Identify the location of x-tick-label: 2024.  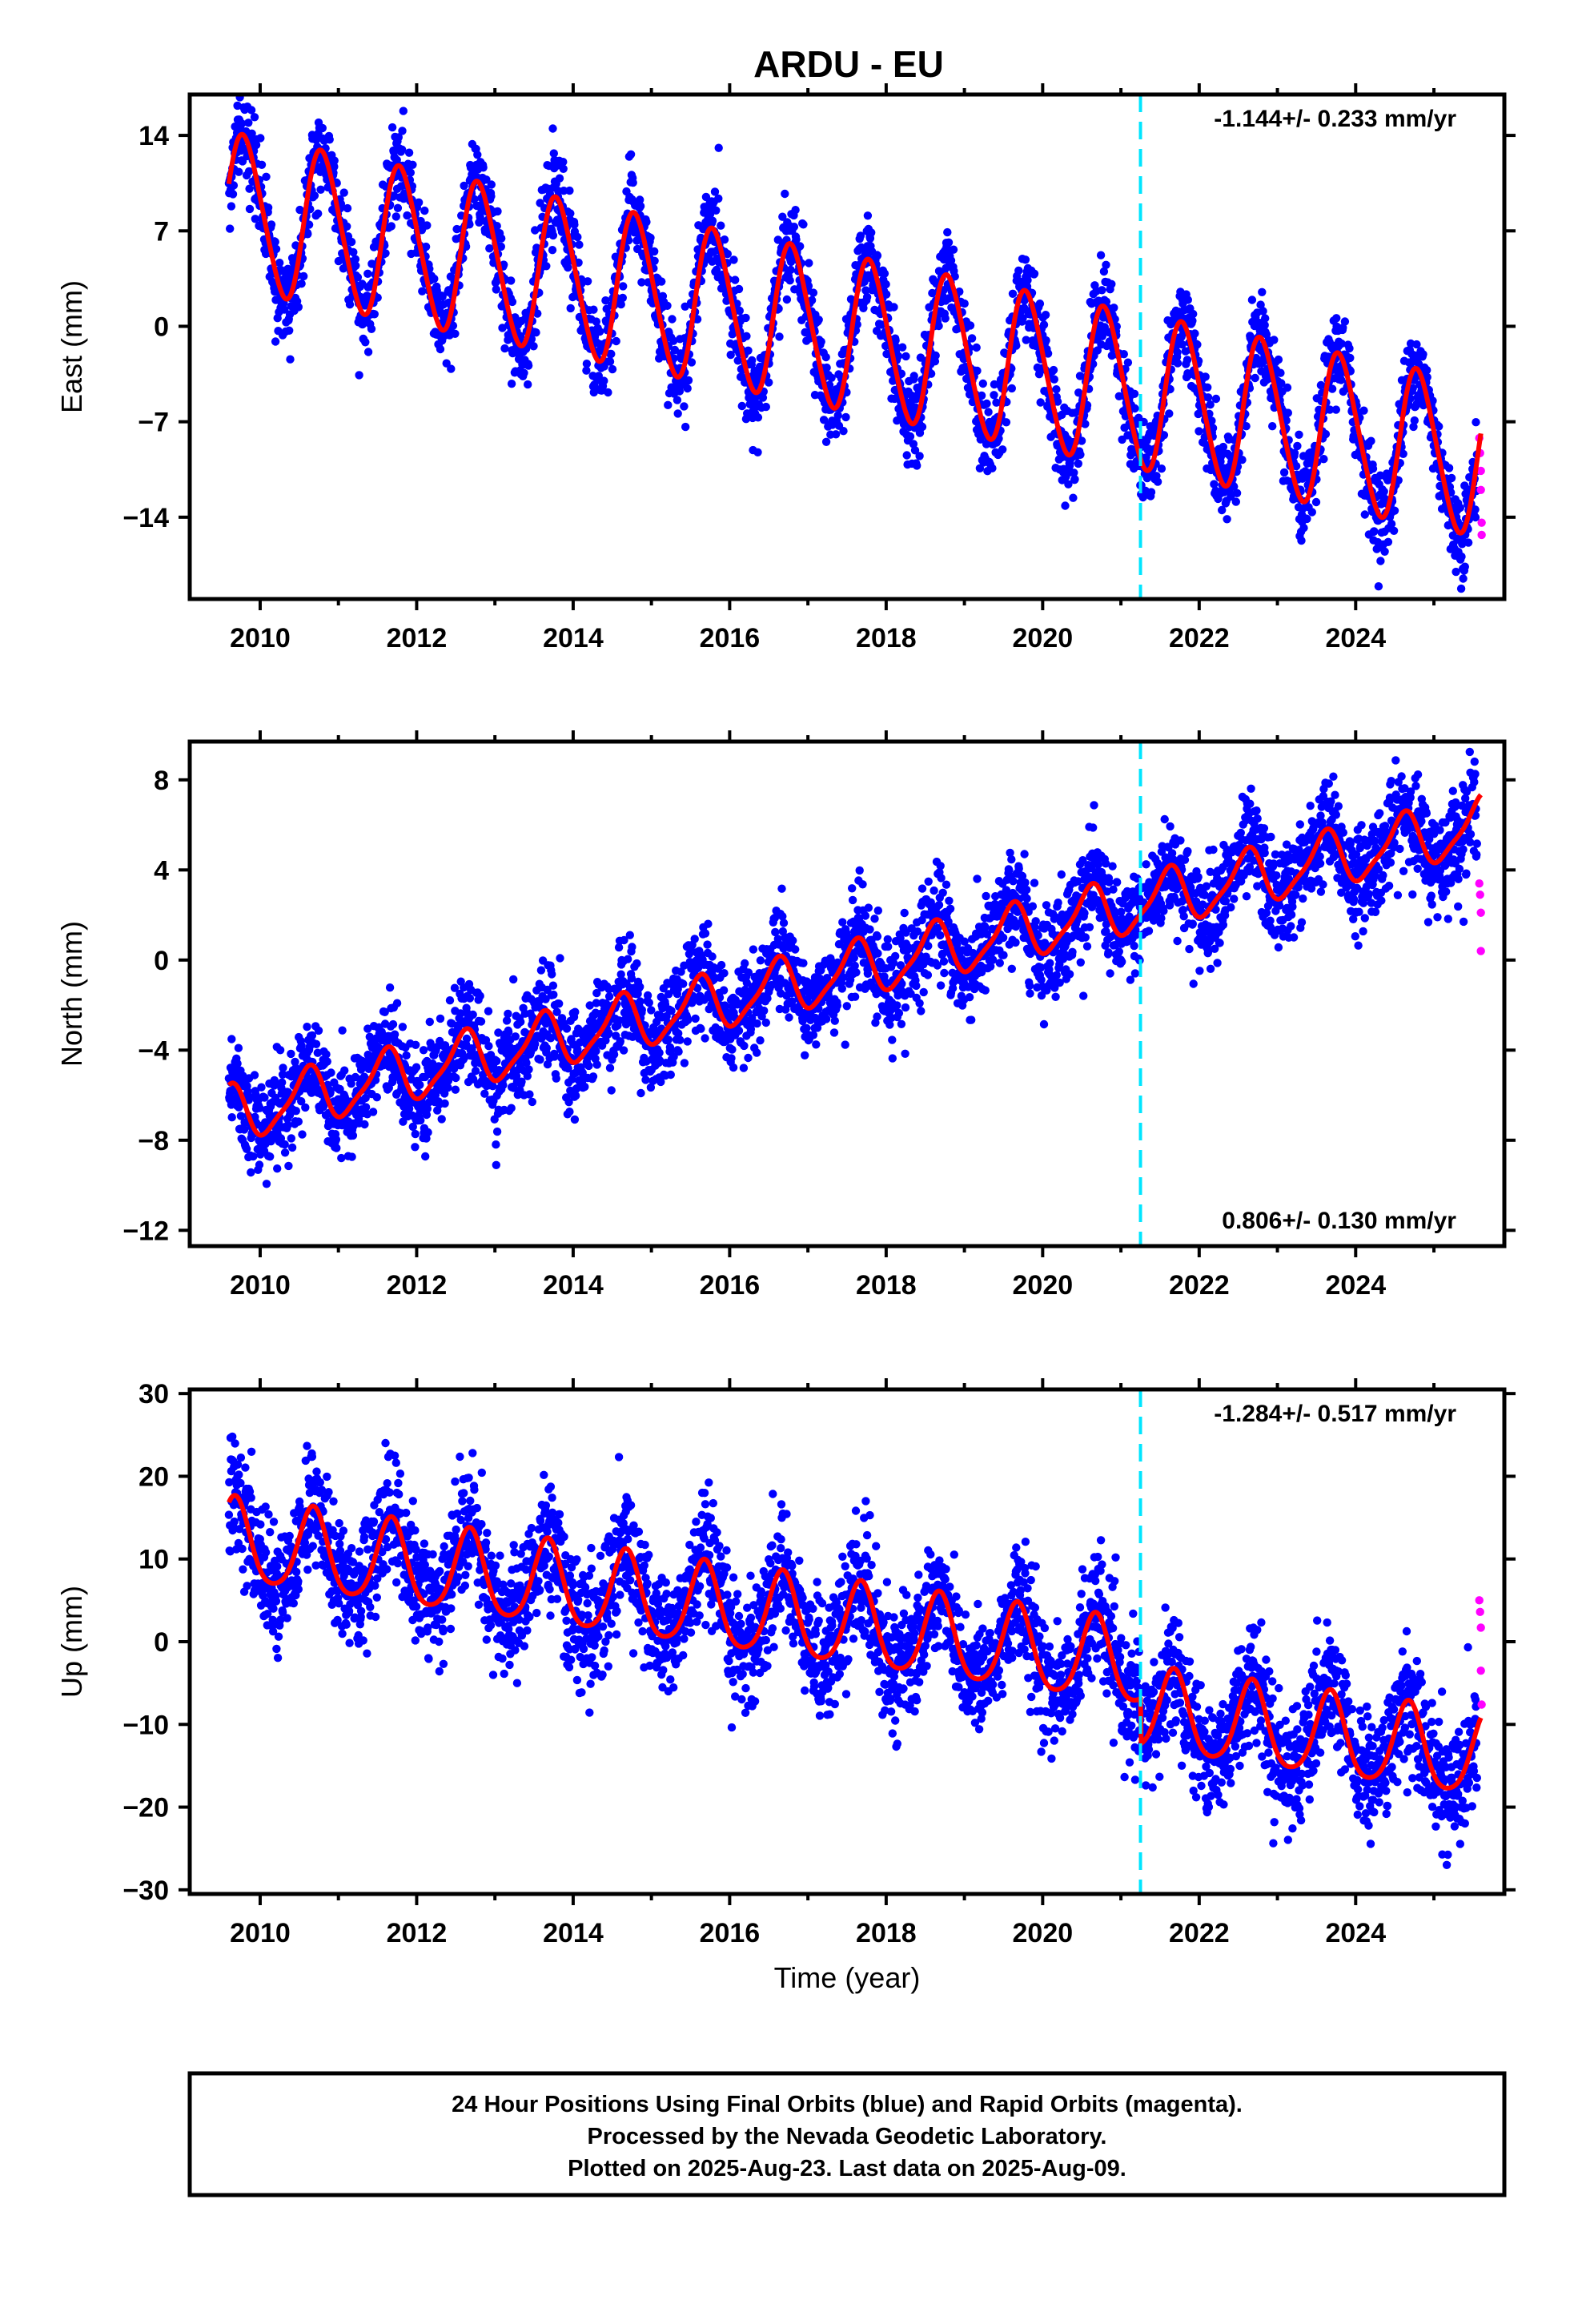
(1355, 638).